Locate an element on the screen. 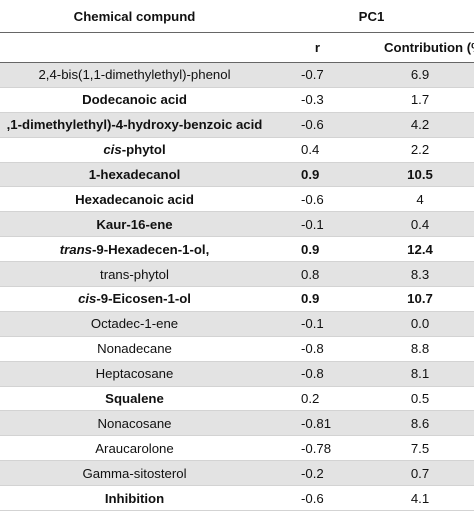 The image size is (474, 511). table-row: Octadec-1-ene -0.1 0.0 is located at coordinates (237, 324).